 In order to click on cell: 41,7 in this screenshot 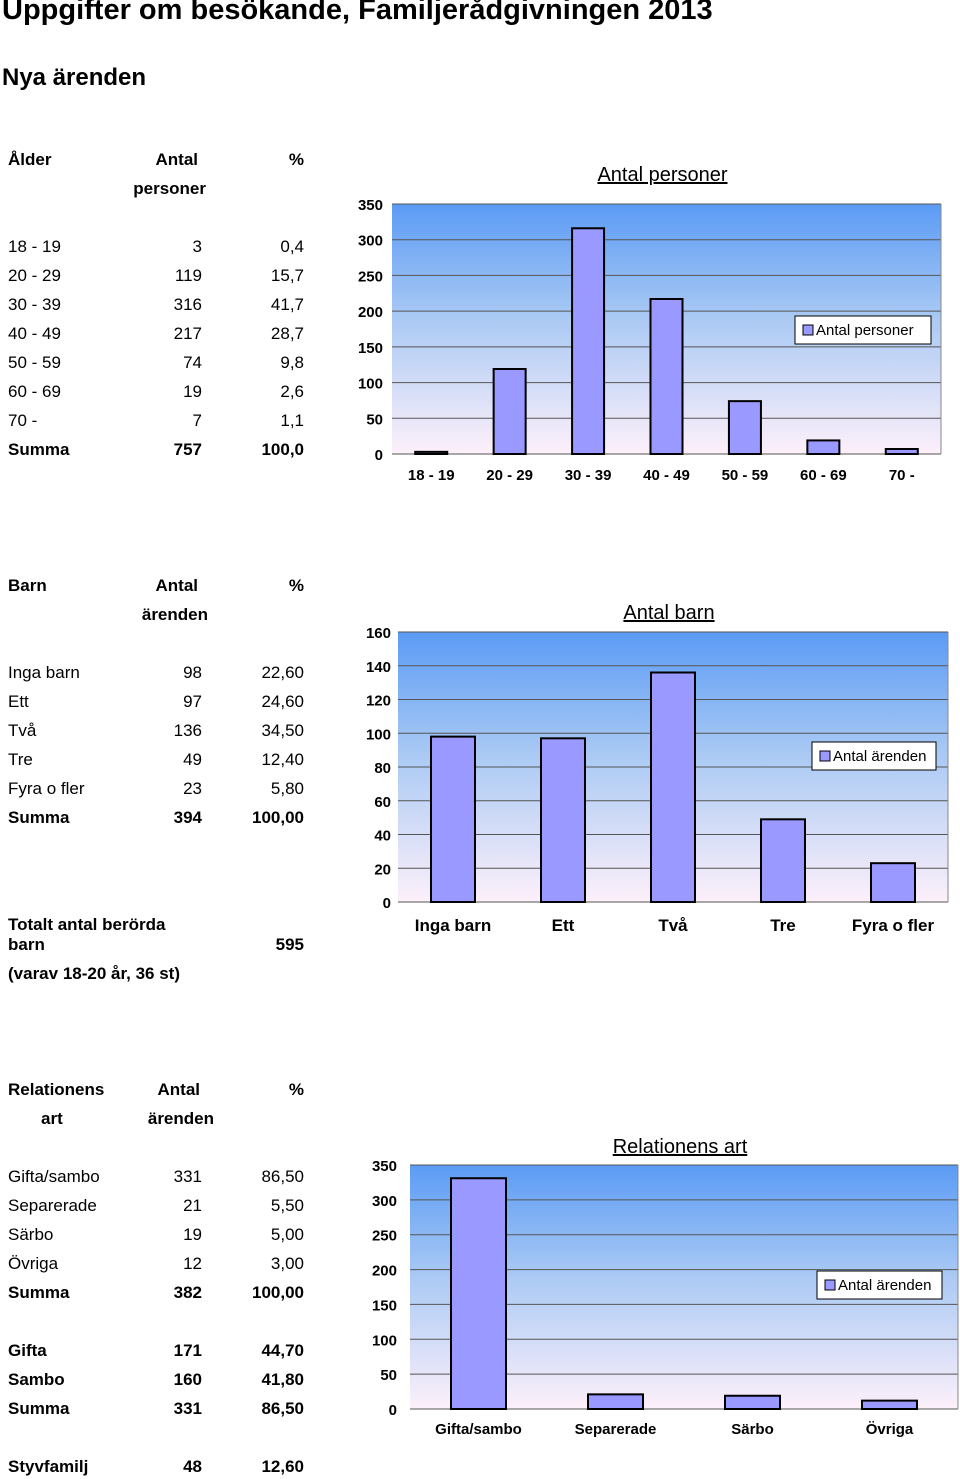, I will do `click(287, 304)`.